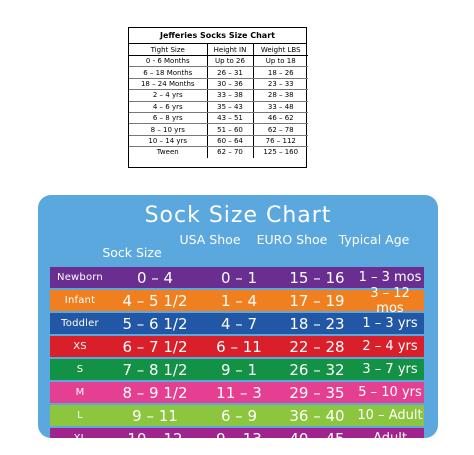  I want to click on header-tight-size: Tight Size, so click(168, 50).